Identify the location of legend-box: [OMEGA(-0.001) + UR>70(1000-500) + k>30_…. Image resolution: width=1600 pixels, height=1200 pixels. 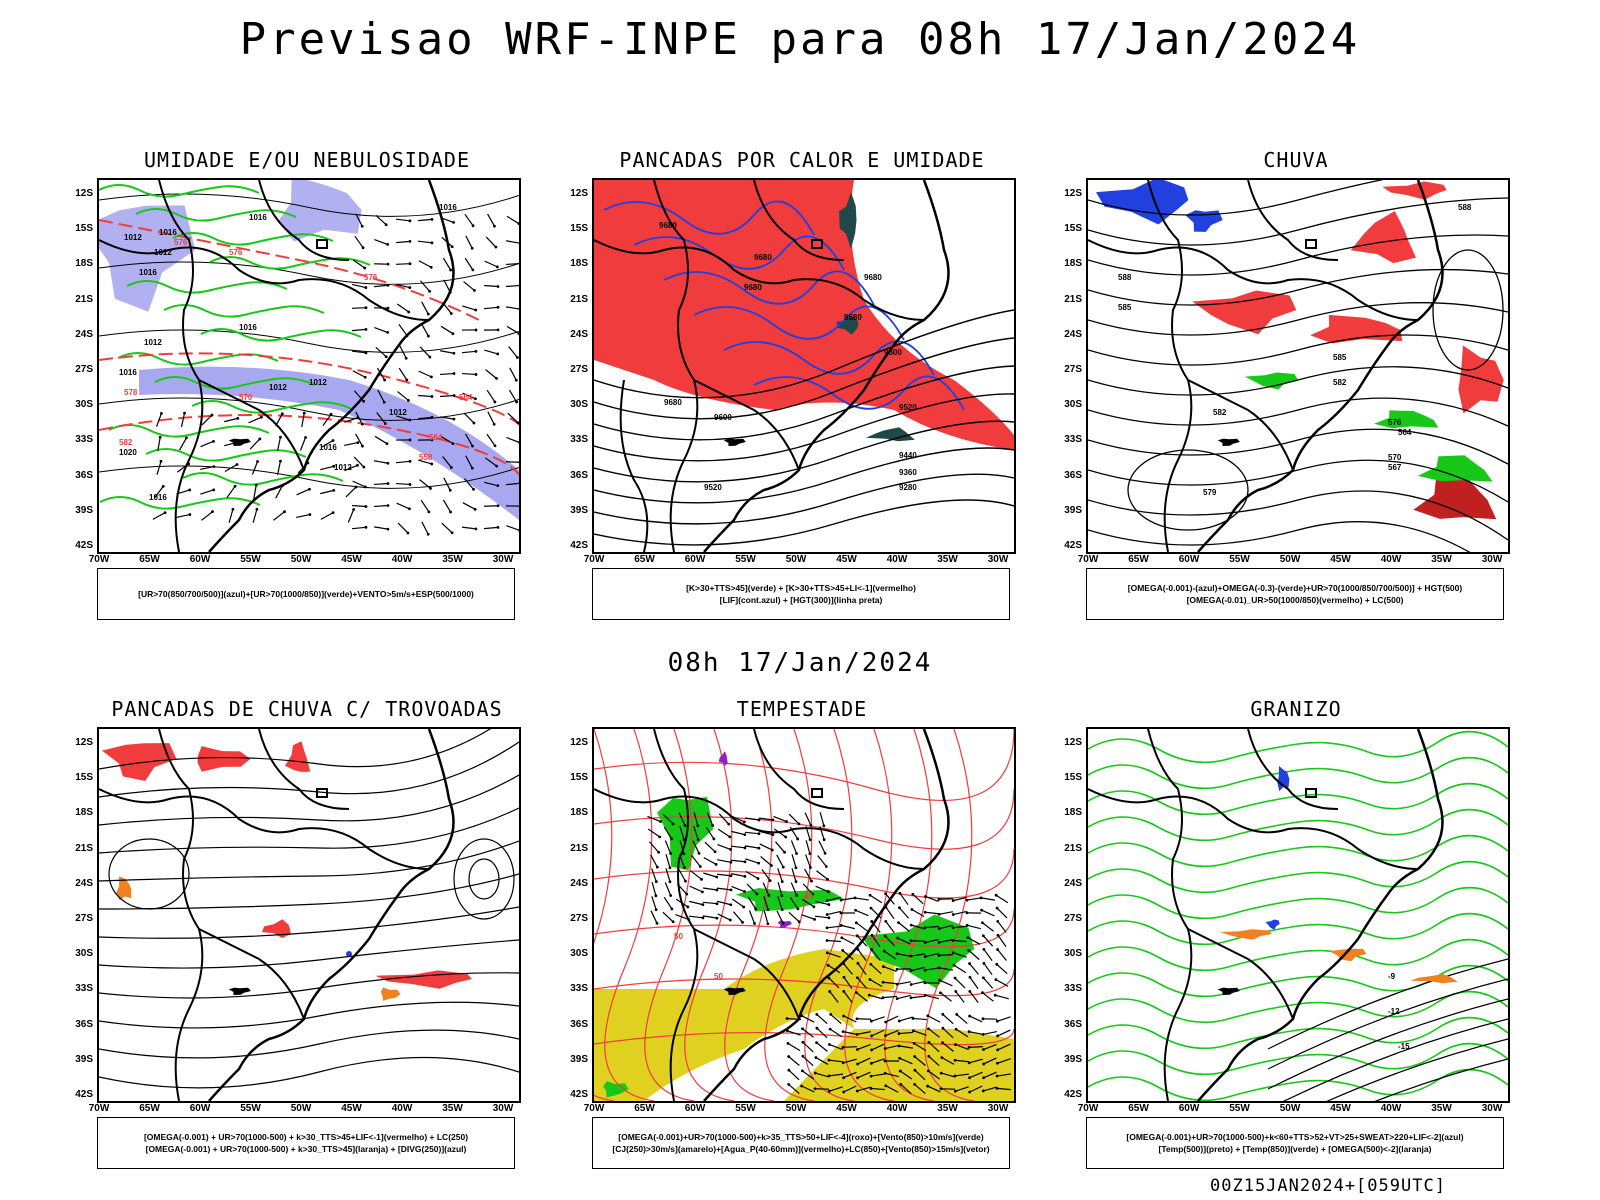
(306, 1143).